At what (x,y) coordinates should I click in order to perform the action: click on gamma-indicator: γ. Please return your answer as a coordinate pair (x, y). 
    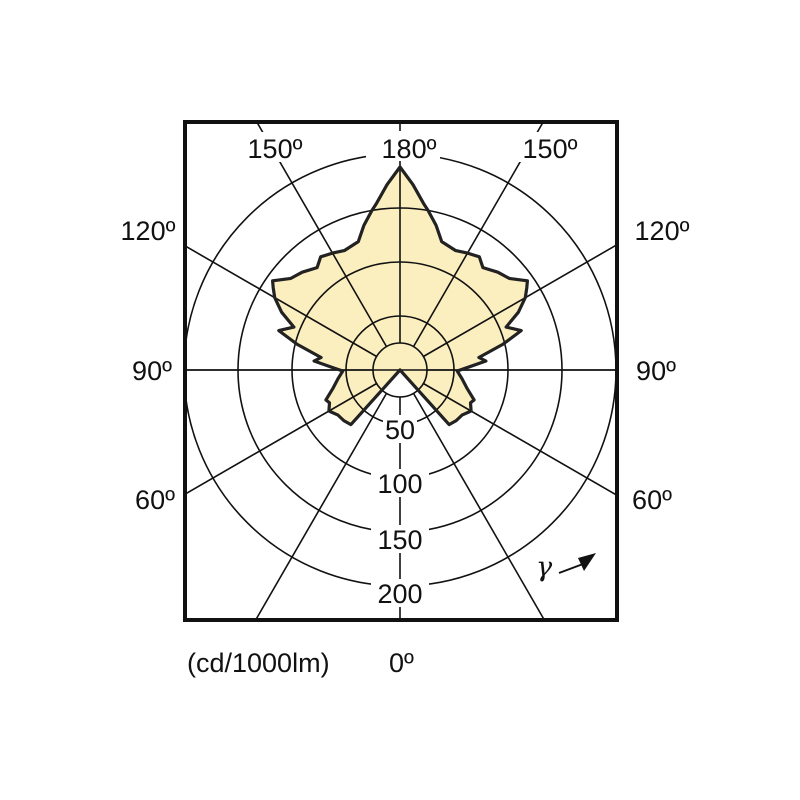
    Looking at the image, I should click on (566, 567).